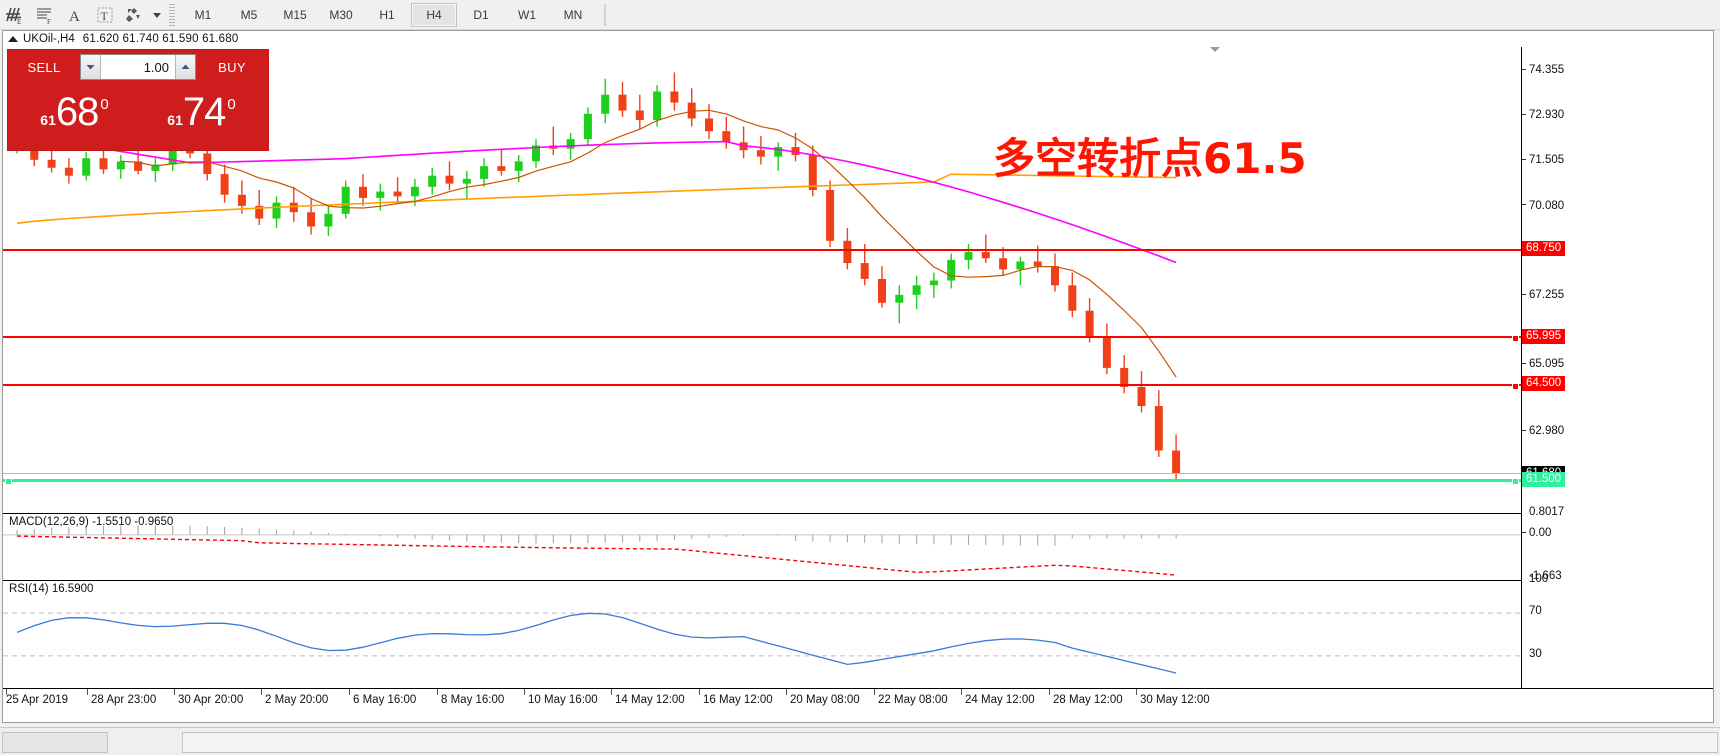 This screenshot has width=1720, height=755. What do you see at coordinates (91, 67) in the screenshot?
I see `volume-decrease-icon` at bounding box center [91, 67].